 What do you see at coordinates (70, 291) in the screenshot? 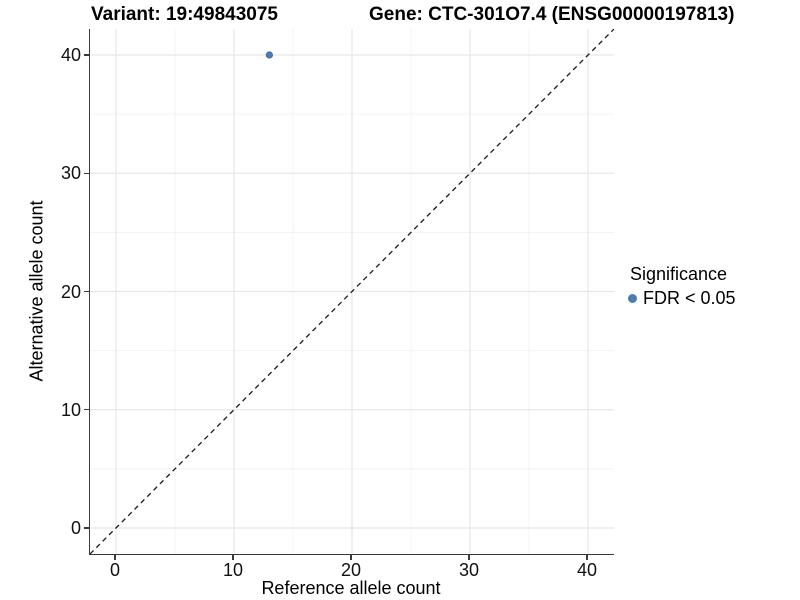
I see `y-tick-label: 20` at bounding box center [70, 291].